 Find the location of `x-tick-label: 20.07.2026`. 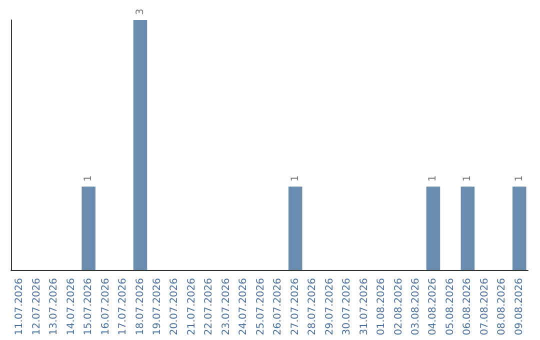

x-tick-label: 20.07.2026 is located at coordinates (174, 307).